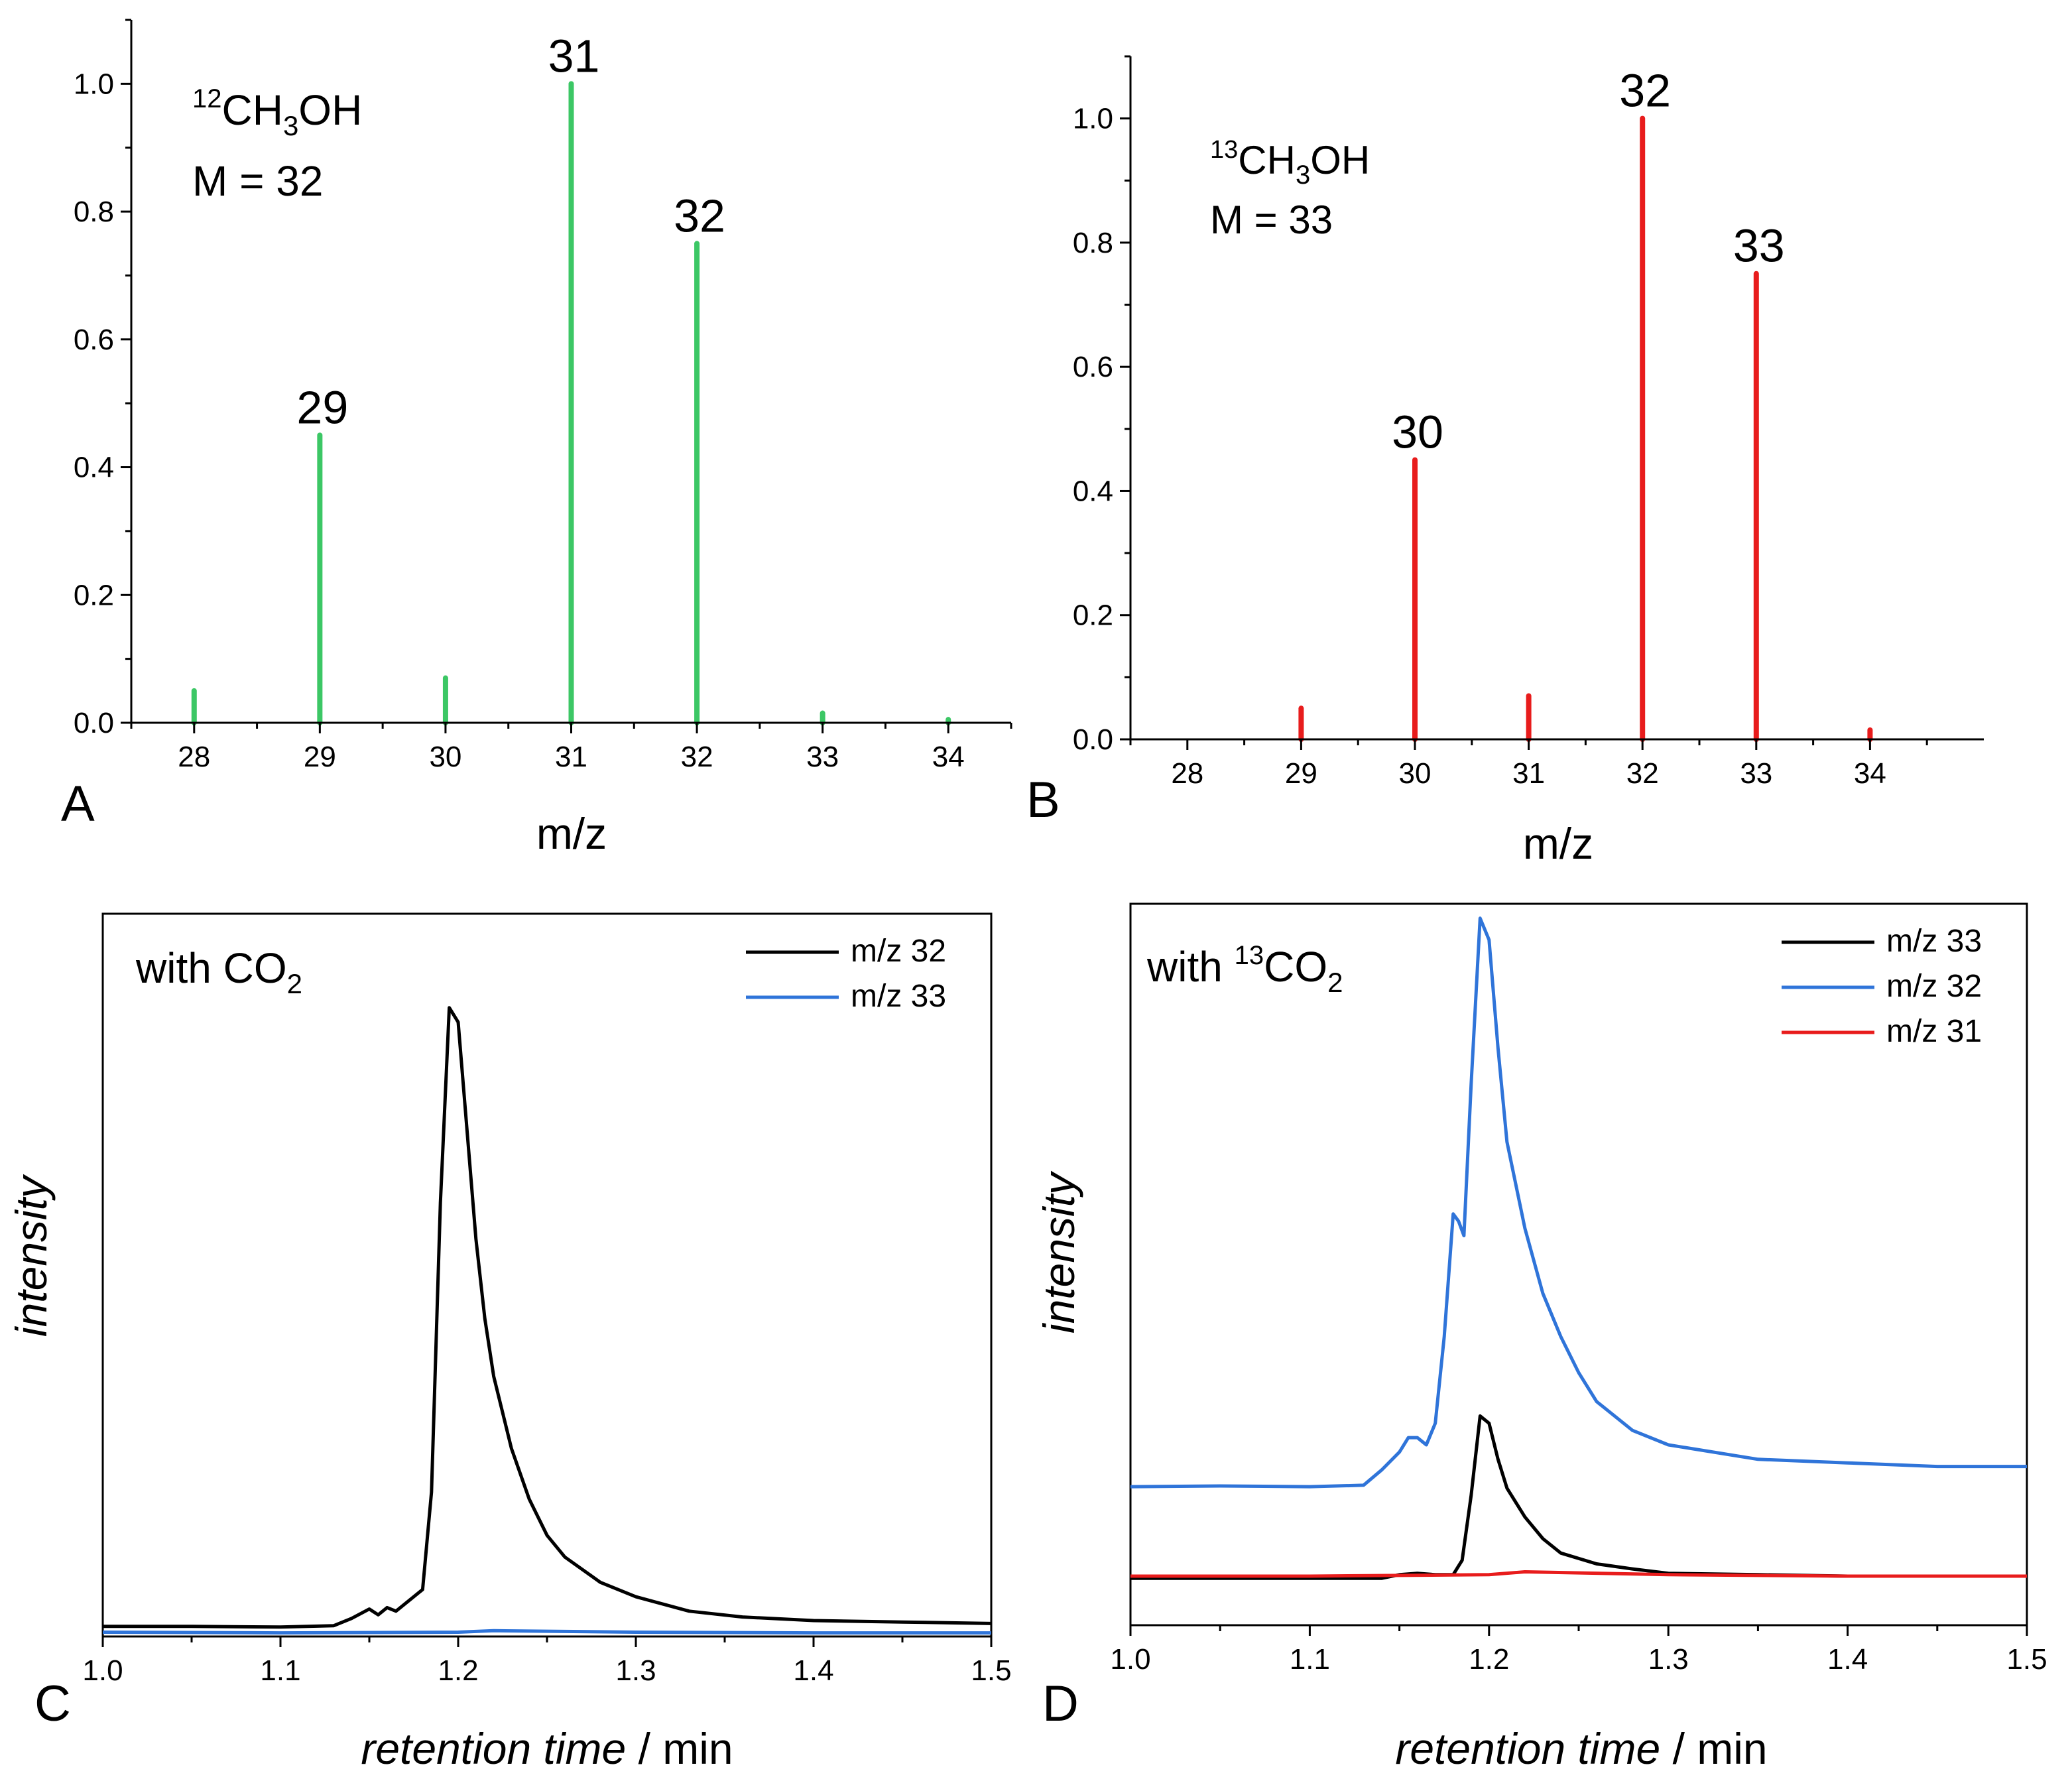 This screenshot has width=2072, height=1787. Describe the element at coordinates (1093, 740) in the screenshot. I see `panel-b-ytick-label: 0.0` at that location.